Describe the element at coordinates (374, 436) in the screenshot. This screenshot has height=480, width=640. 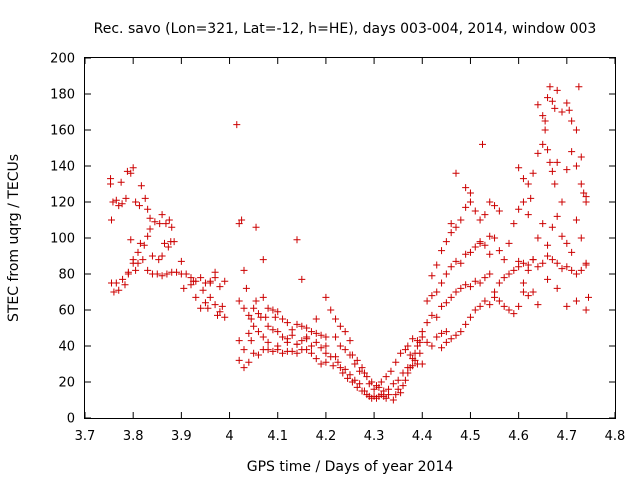
I see `x-tick-label: 4.3` at that location.